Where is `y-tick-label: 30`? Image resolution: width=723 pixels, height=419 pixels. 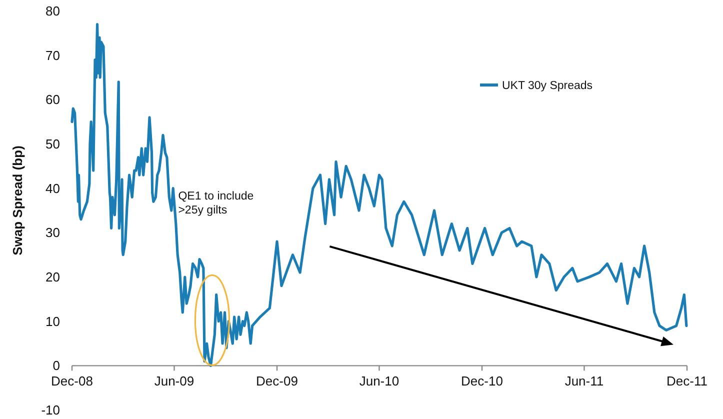
y-tick-label: 30 is located at coordinates (53, 232).